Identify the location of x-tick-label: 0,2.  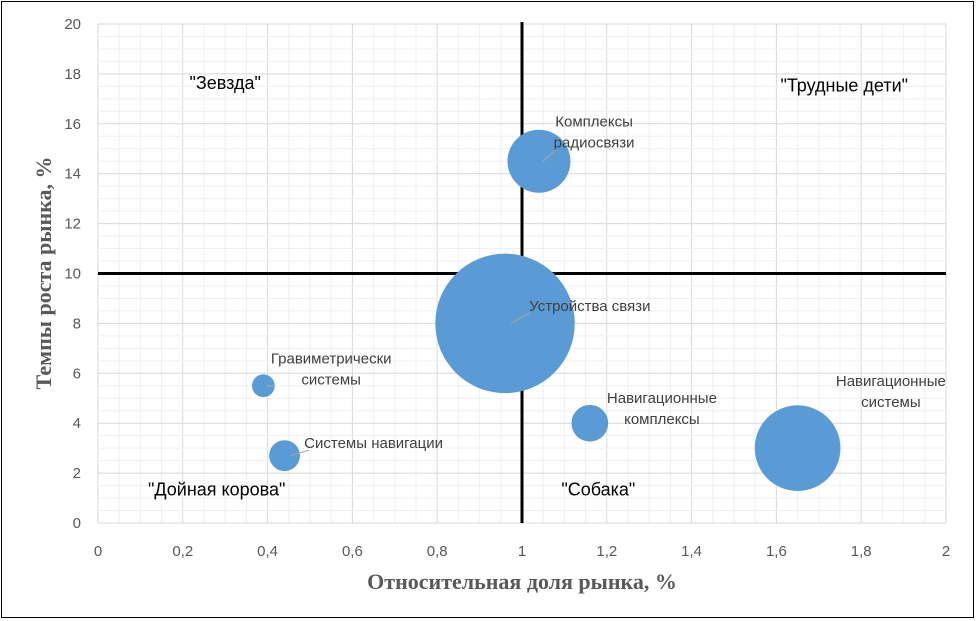
(182, 551).